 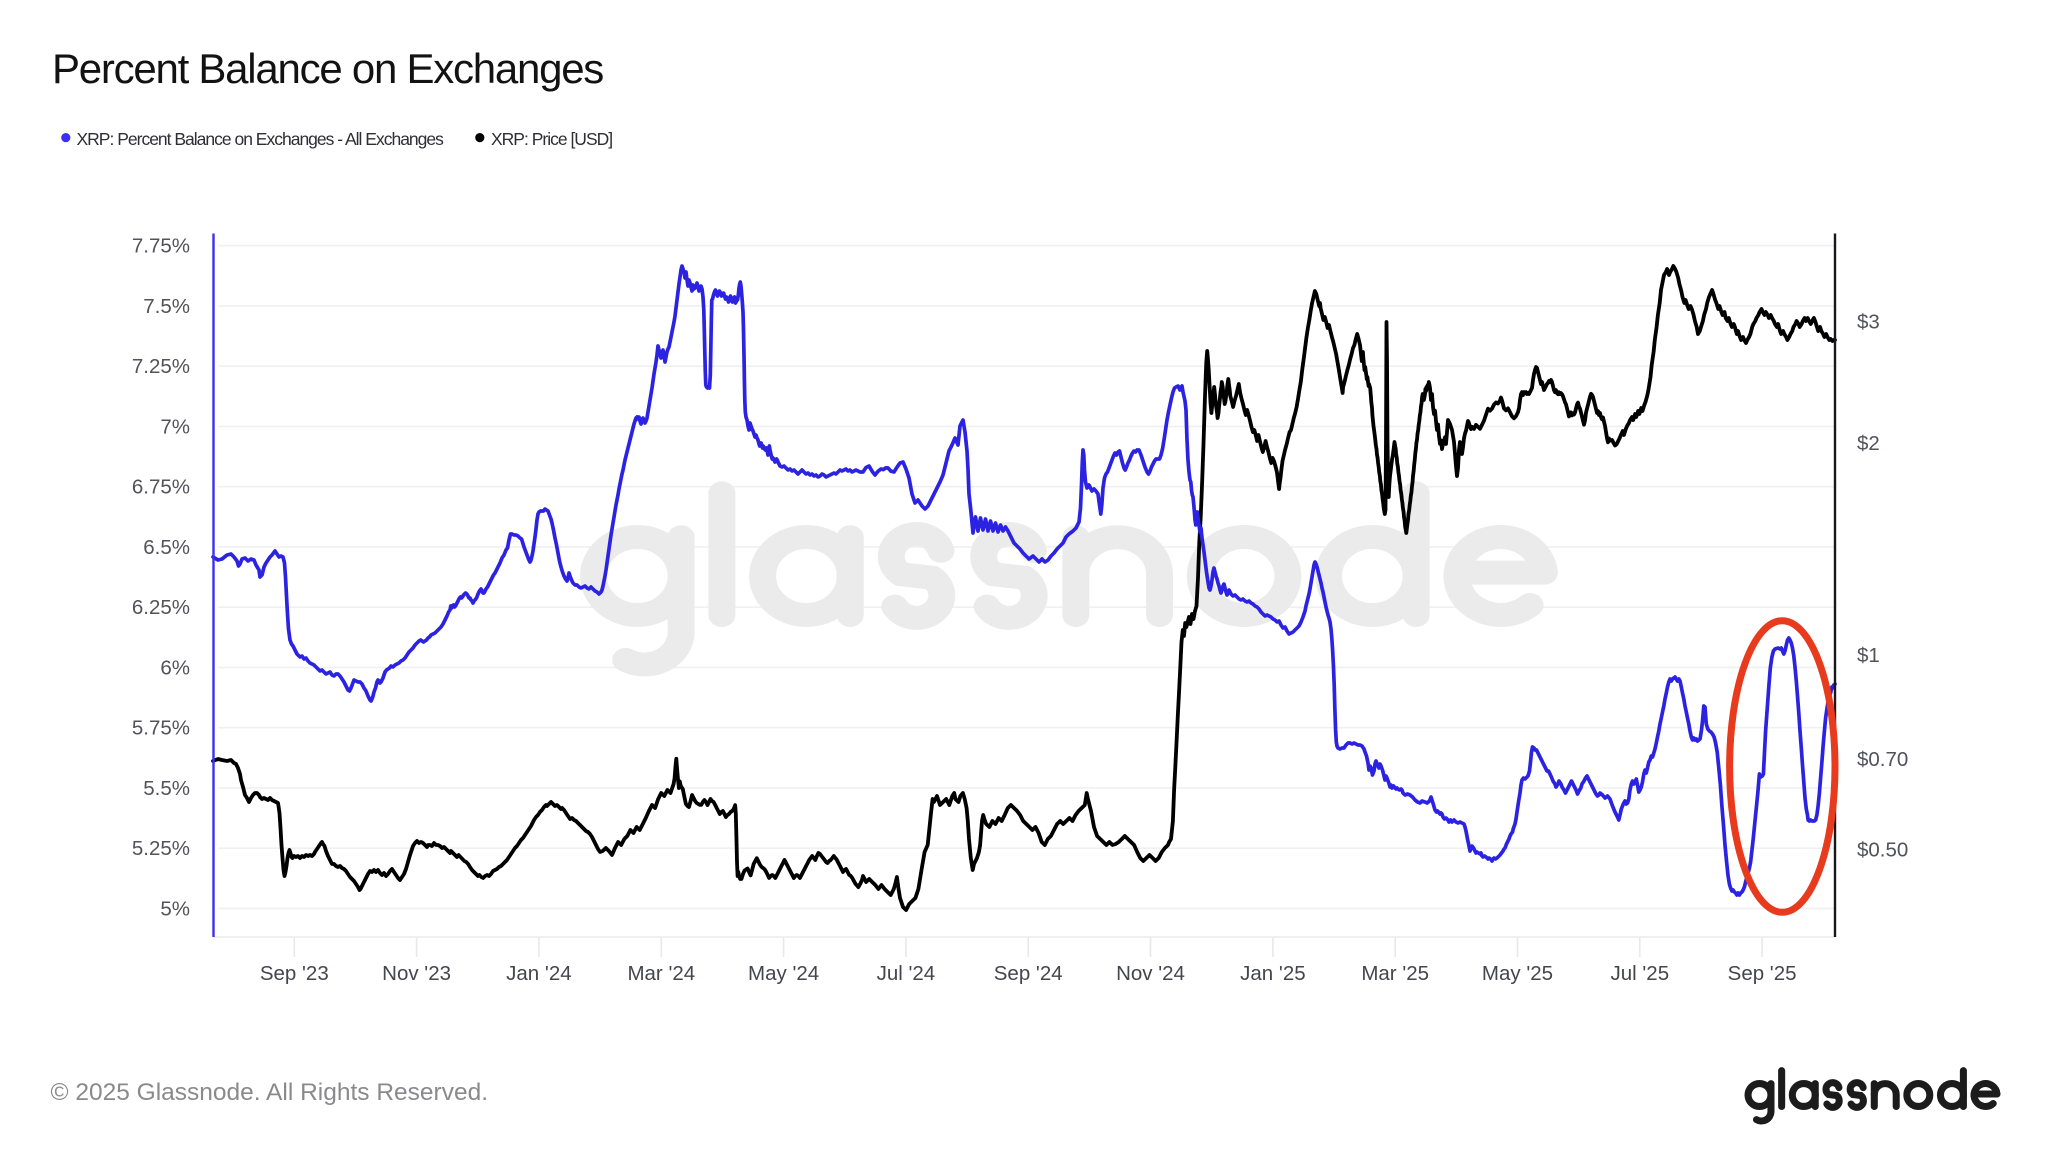 What do you see at coordinates (1882, 850) in the screenshot?
I see `svg-text: $0.50` at bounding box center [1882, 850].